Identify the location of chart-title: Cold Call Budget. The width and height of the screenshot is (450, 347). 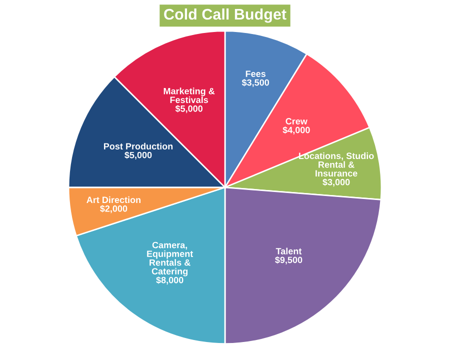
(225, 15).